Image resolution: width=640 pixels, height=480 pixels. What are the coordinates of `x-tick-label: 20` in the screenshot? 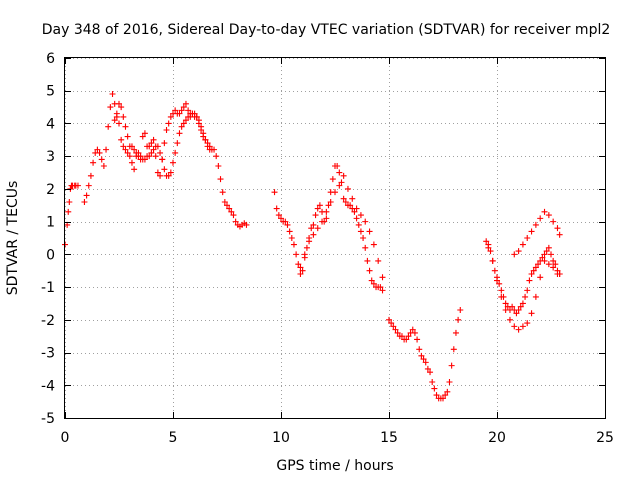 It's located at (497, 438).